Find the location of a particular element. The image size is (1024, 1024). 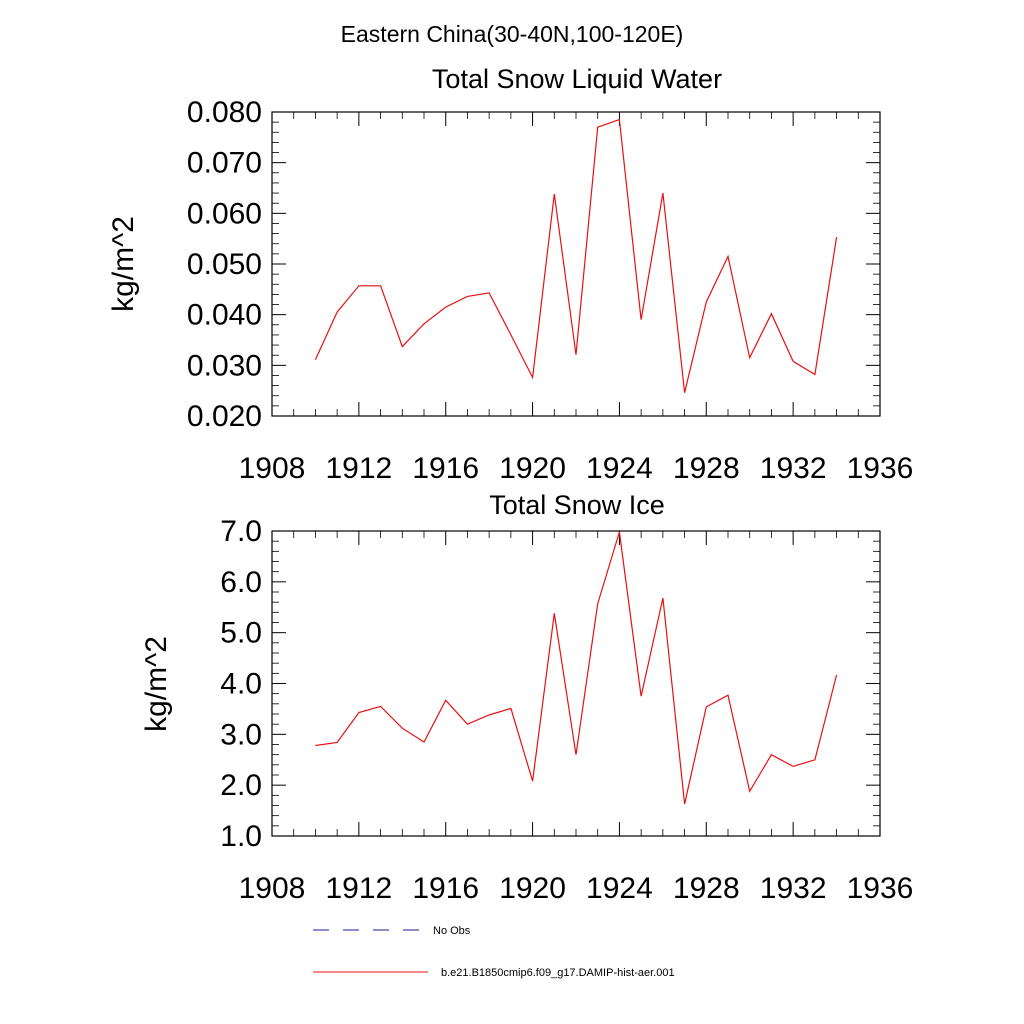

y-tick-label: 0.020 is located at coordinates (224, 416).